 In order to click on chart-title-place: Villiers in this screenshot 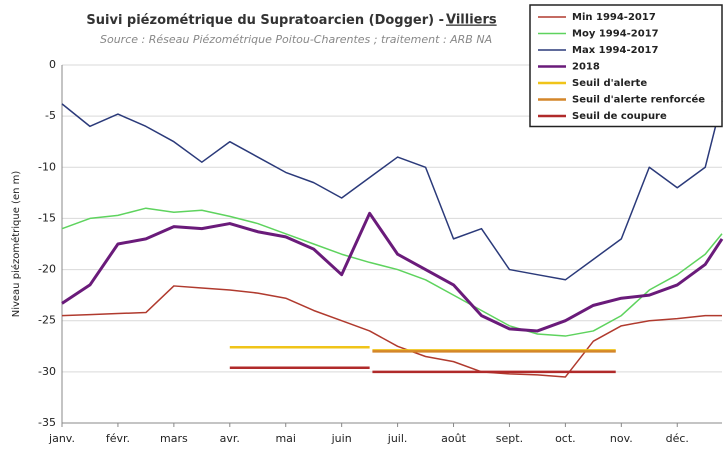, I will do `click(471, 20)`.